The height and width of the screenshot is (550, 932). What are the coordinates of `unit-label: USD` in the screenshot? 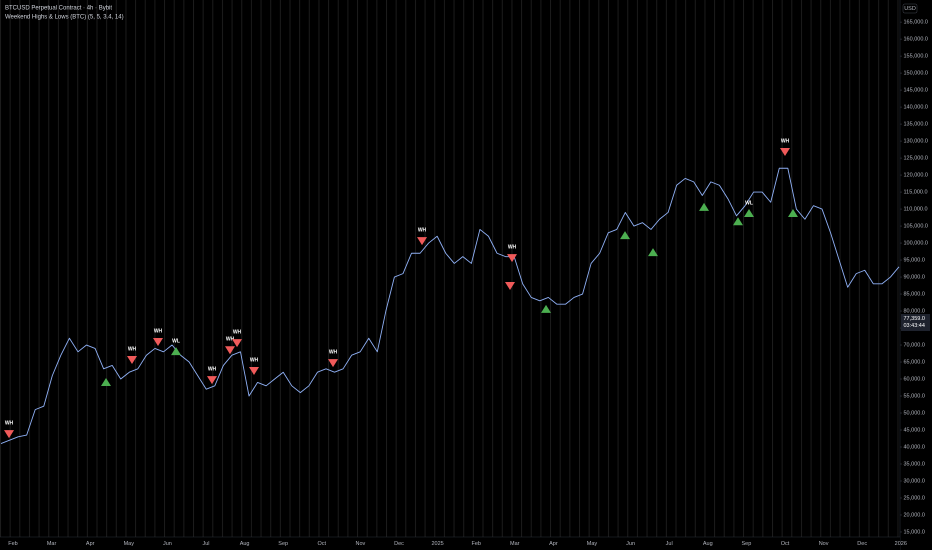 It's located at (910, 9).